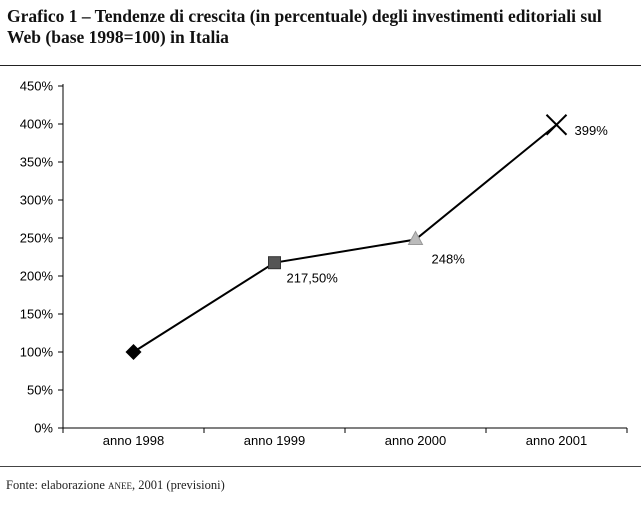 This screenshot has height=505, width=641. Describe the element at coordinates (37, 238) in the screenshot. I see `y-tick-label: 250%` at that location.